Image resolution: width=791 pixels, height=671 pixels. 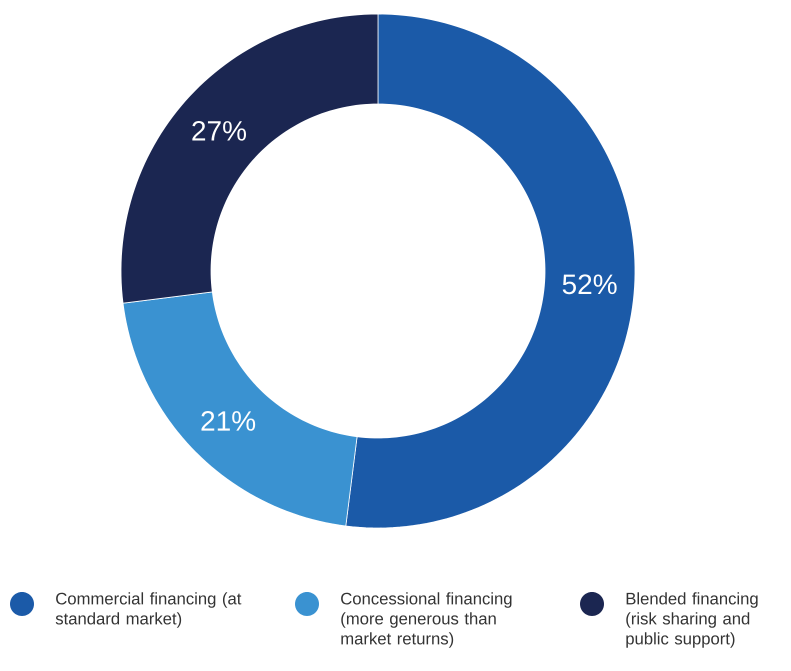 I want to click on legend-label: Blended financing (risk sharing and public support), so click(x=692, y=620).